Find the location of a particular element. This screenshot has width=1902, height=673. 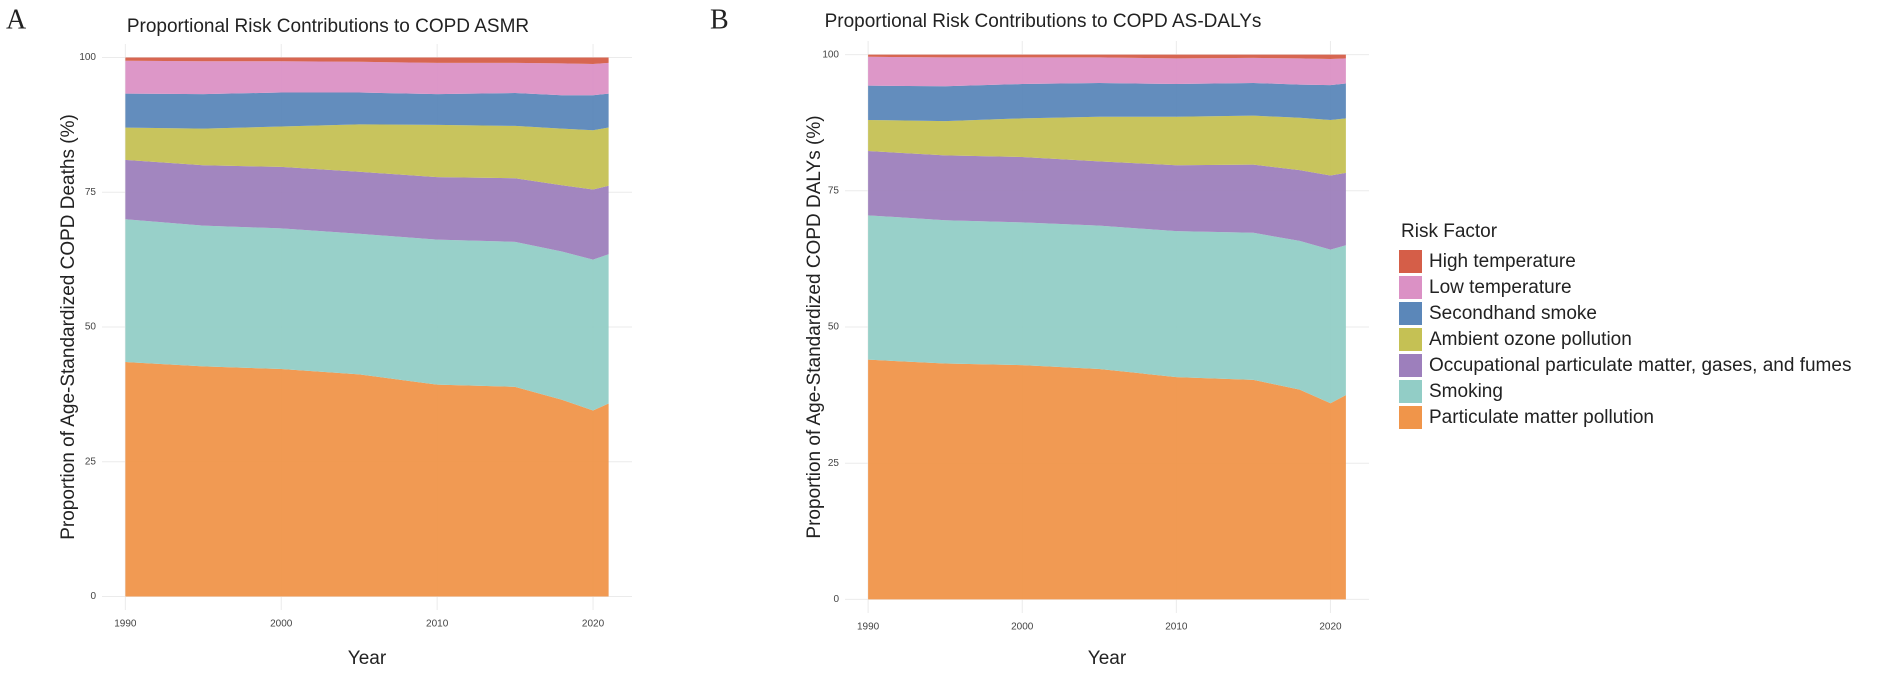

legend-label: High temperature is located at coordinates (1502, 261).